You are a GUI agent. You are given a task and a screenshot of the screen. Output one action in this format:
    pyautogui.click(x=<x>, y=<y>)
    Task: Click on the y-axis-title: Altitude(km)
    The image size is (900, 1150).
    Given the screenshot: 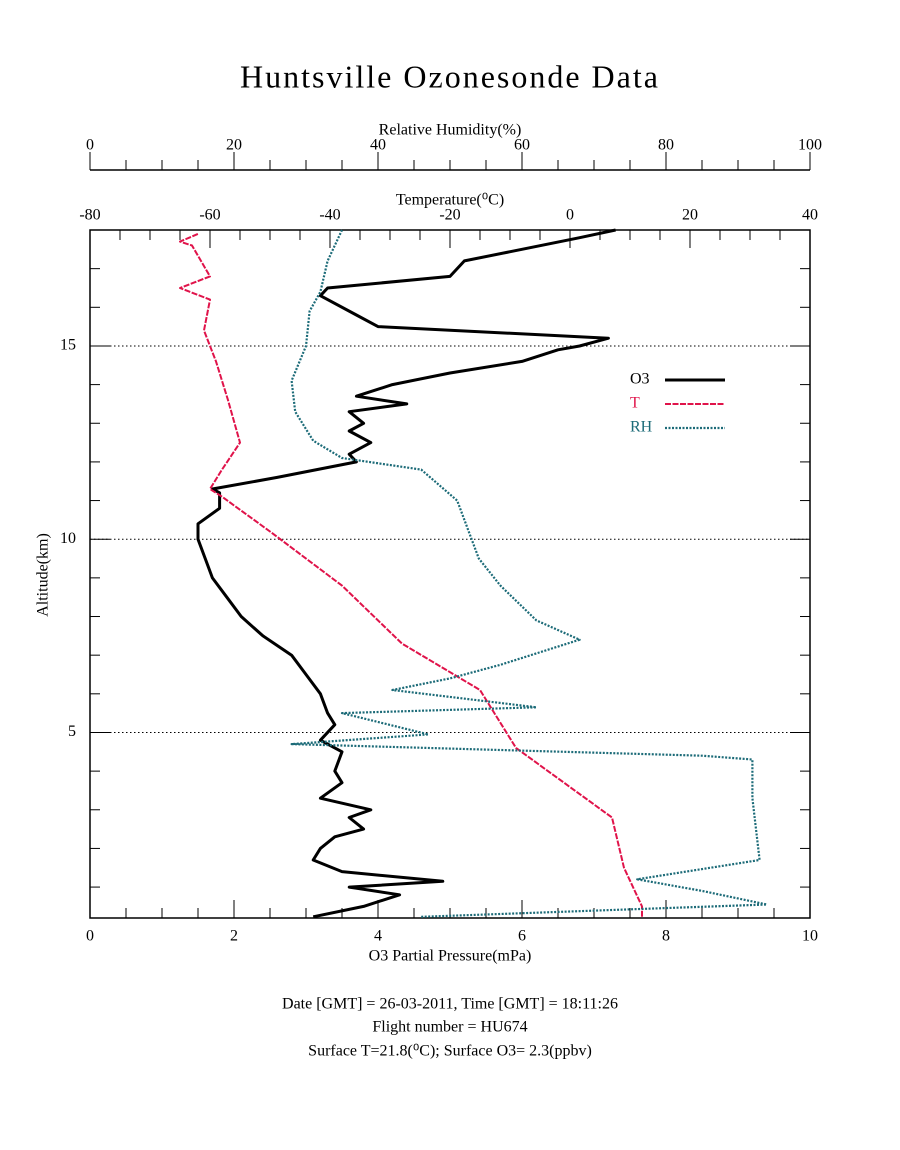 What is the action you would take?
    pyautogui.click(x=43, y=575)
    